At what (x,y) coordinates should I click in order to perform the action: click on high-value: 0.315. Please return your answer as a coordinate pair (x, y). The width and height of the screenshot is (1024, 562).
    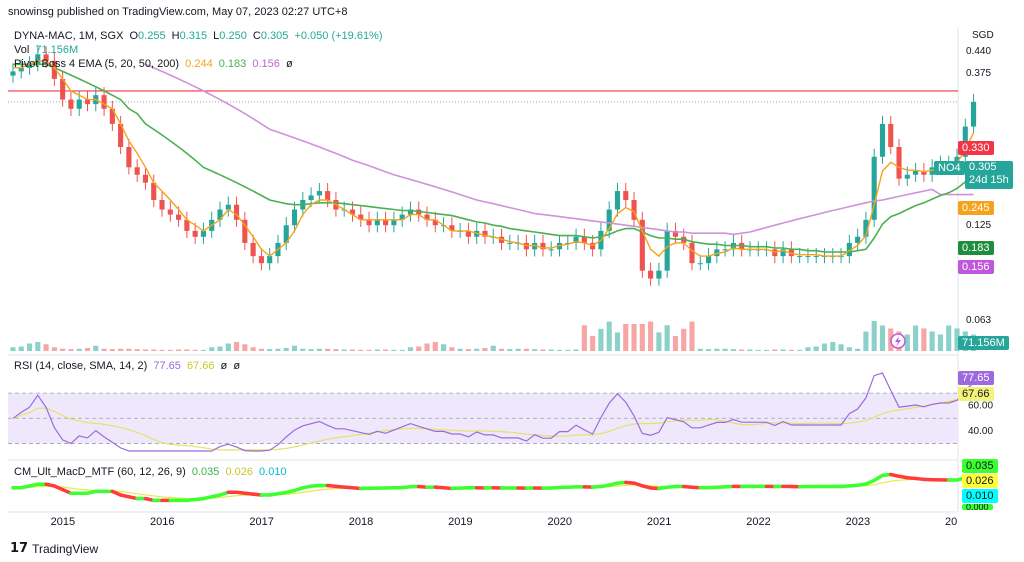
    Looking at the image, I should click on (193, 36).